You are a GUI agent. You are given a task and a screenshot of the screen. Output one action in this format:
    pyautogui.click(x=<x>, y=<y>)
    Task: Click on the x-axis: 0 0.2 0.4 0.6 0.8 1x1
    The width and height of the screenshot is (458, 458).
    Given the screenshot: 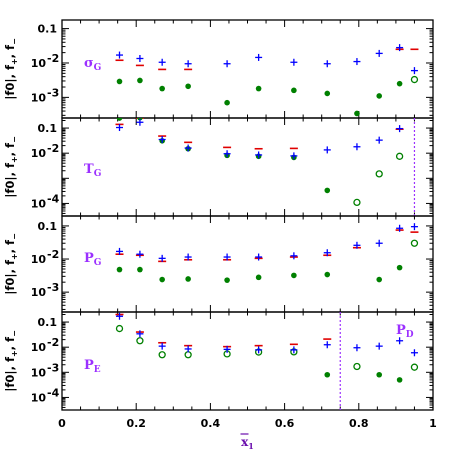 What is the action you would take?
    pyautogui.click(x=247, y=434)
    